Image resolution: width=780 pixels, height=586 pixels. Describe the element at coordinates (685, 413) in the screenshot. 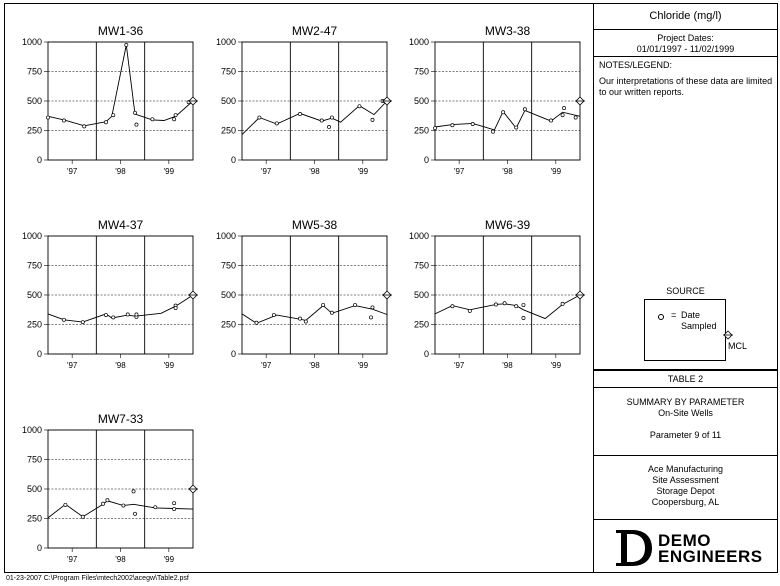

I see `summary-line2: On-Site Wells` at that location.